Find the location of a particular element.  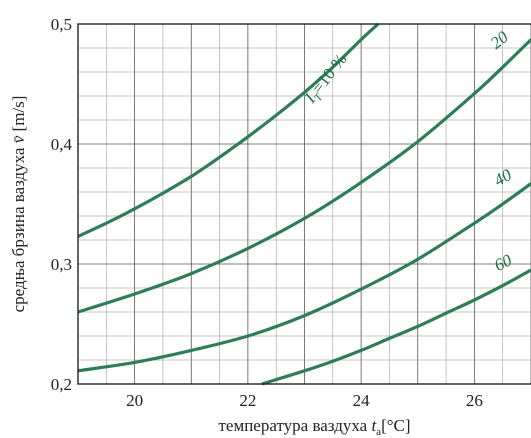

y-tick-label: 0,4 is located at coordinates (62, 144).